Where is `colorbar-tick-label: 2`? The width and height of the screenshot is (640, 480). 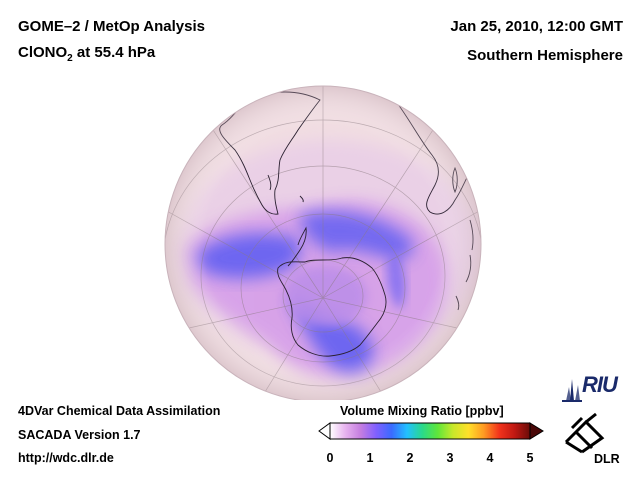
colorbar-tick-label: 2 is located at coordinates (410, 458).